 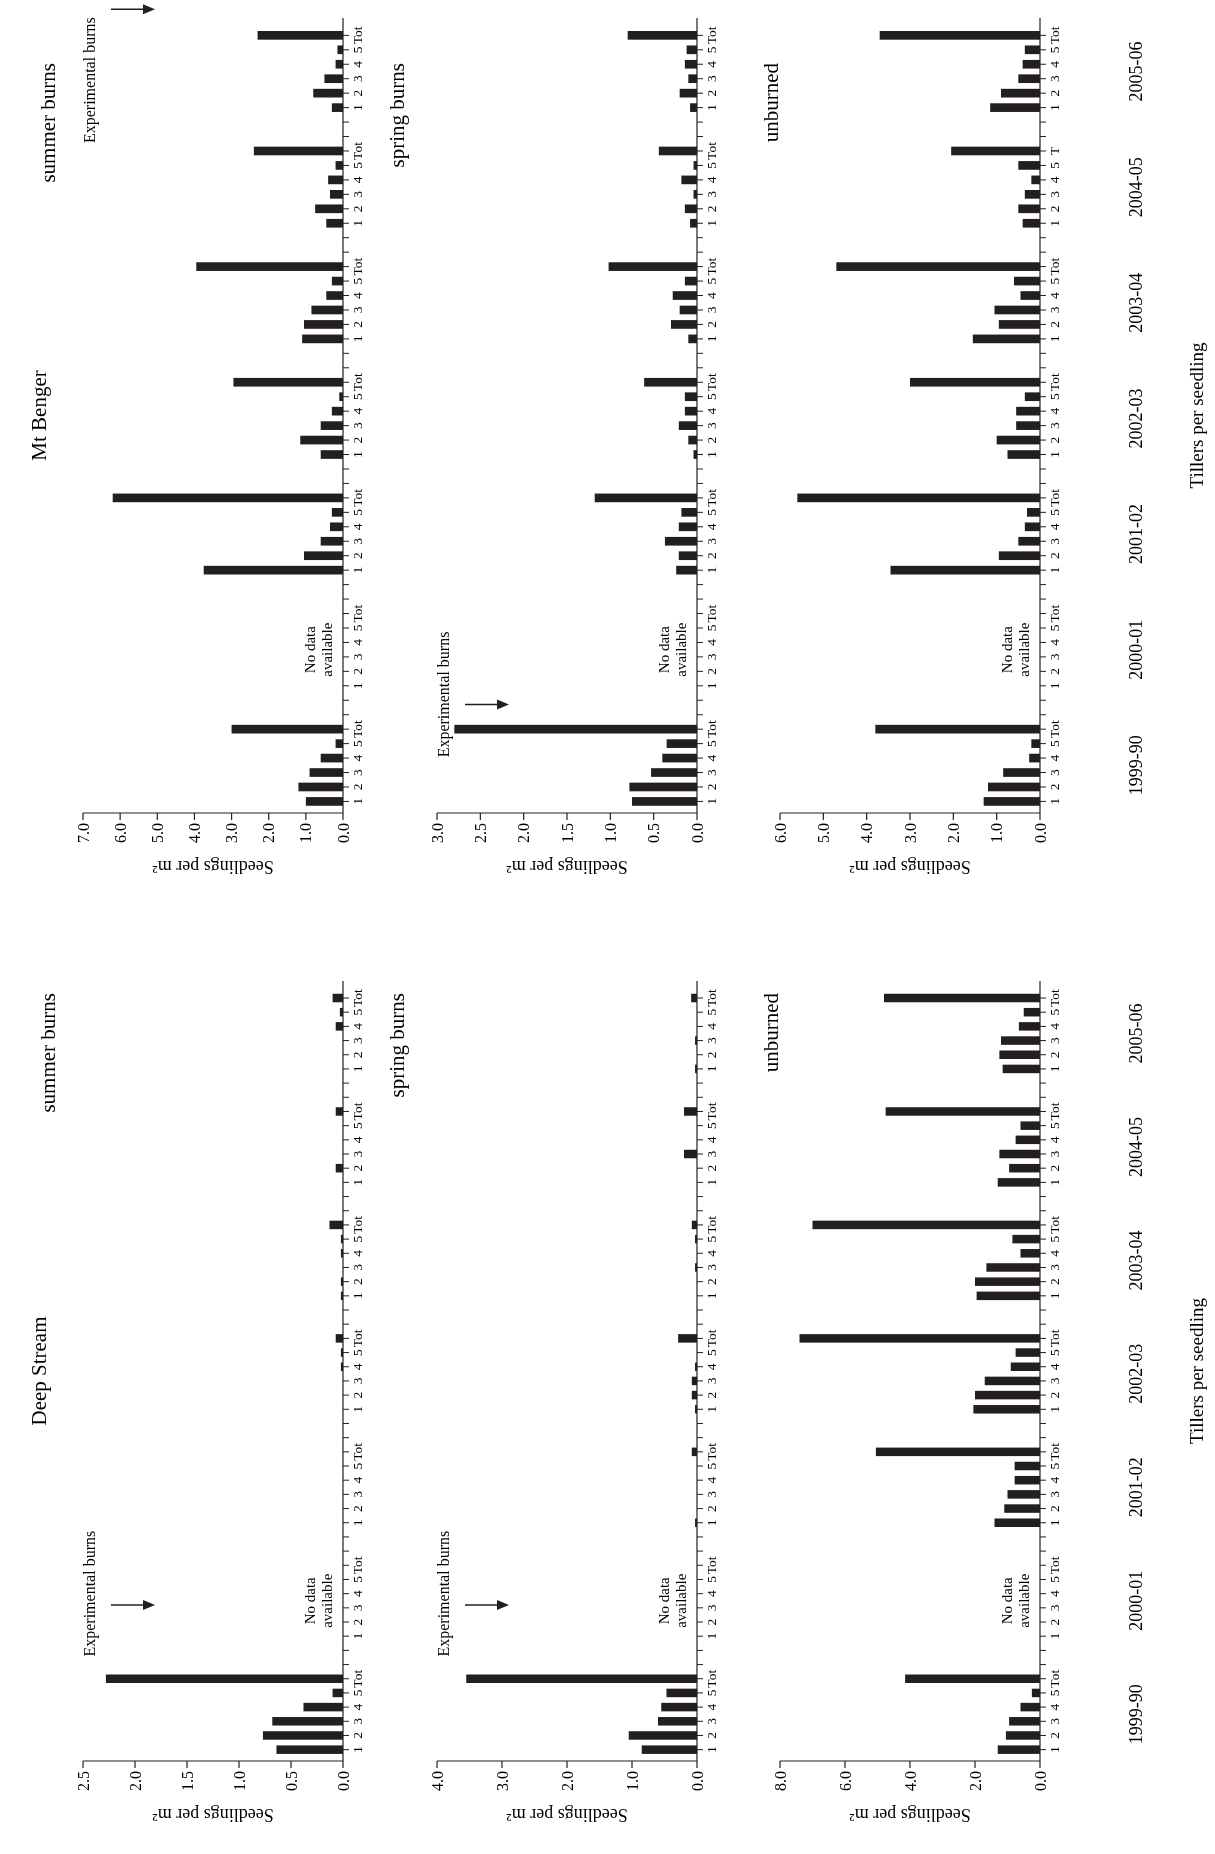 What do you see at coordinates (823, 833) in the screenshot?
I see `x-tick-label: 5.0` at bounding box center [823, 833].